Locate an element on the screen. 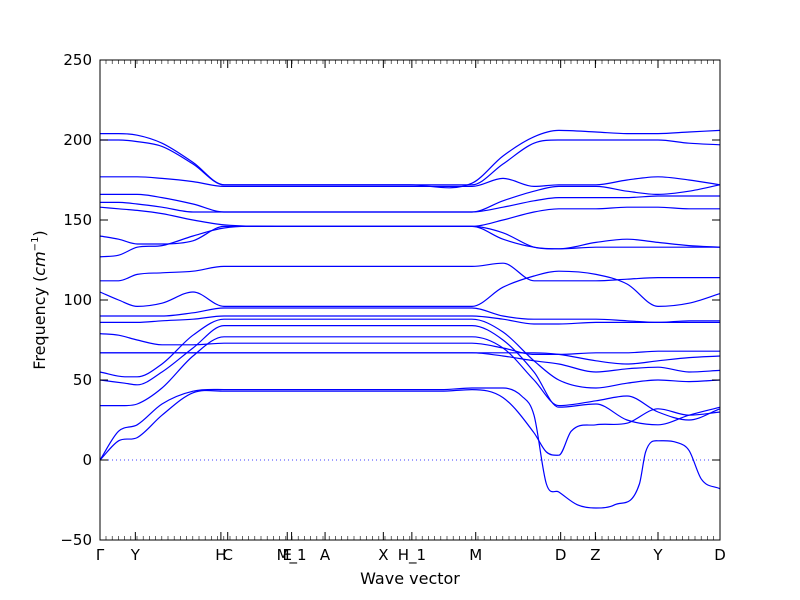 The width and height of the screenshot is (800, 600). x-tick-label: H is located at coordinates (220, 555).